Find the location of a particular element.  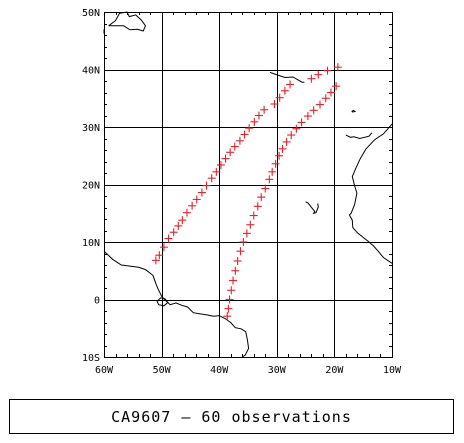

lat-tick-label: 40N is located at coordinates (91, 71).